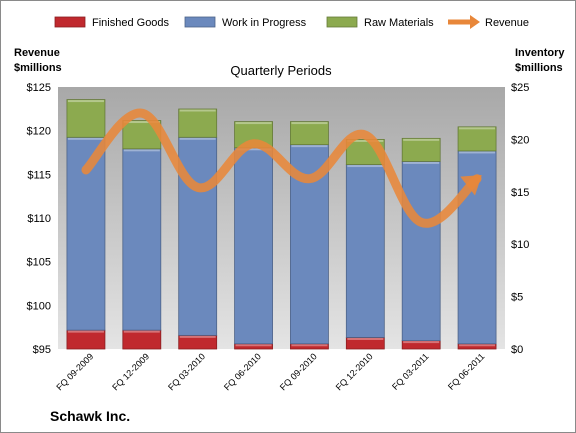 Image resolution: width=576 pixels, height=433 pixels. I want to click on x-tick-label: FQ 03-2011, so click(410, 371).